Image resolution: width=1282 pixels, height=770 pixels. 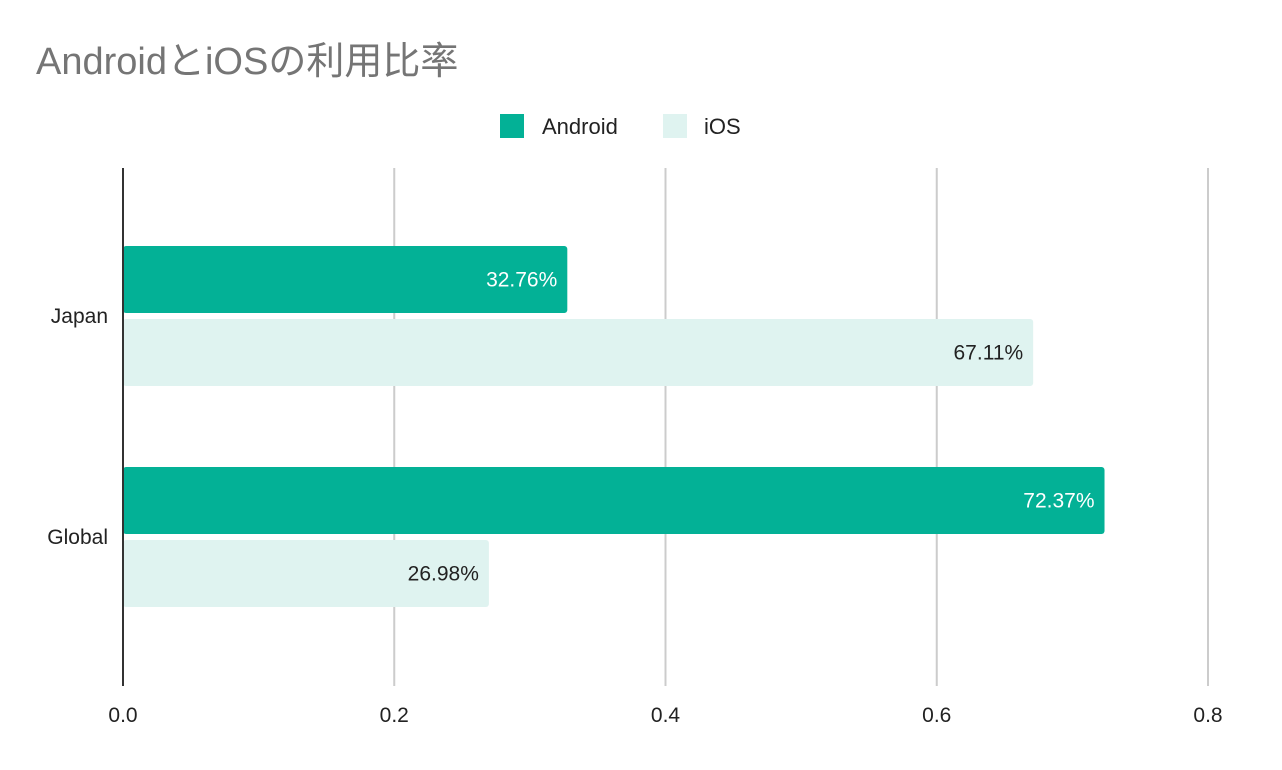 I want to click on bar-android-global, so click(x=614, y=500).